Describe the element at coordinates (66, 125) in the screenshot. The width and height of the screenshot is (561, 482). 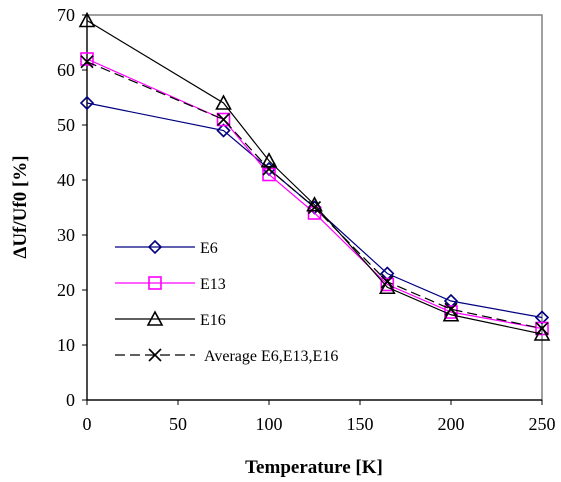
I see `y-tick-label-50: 50` at that location.